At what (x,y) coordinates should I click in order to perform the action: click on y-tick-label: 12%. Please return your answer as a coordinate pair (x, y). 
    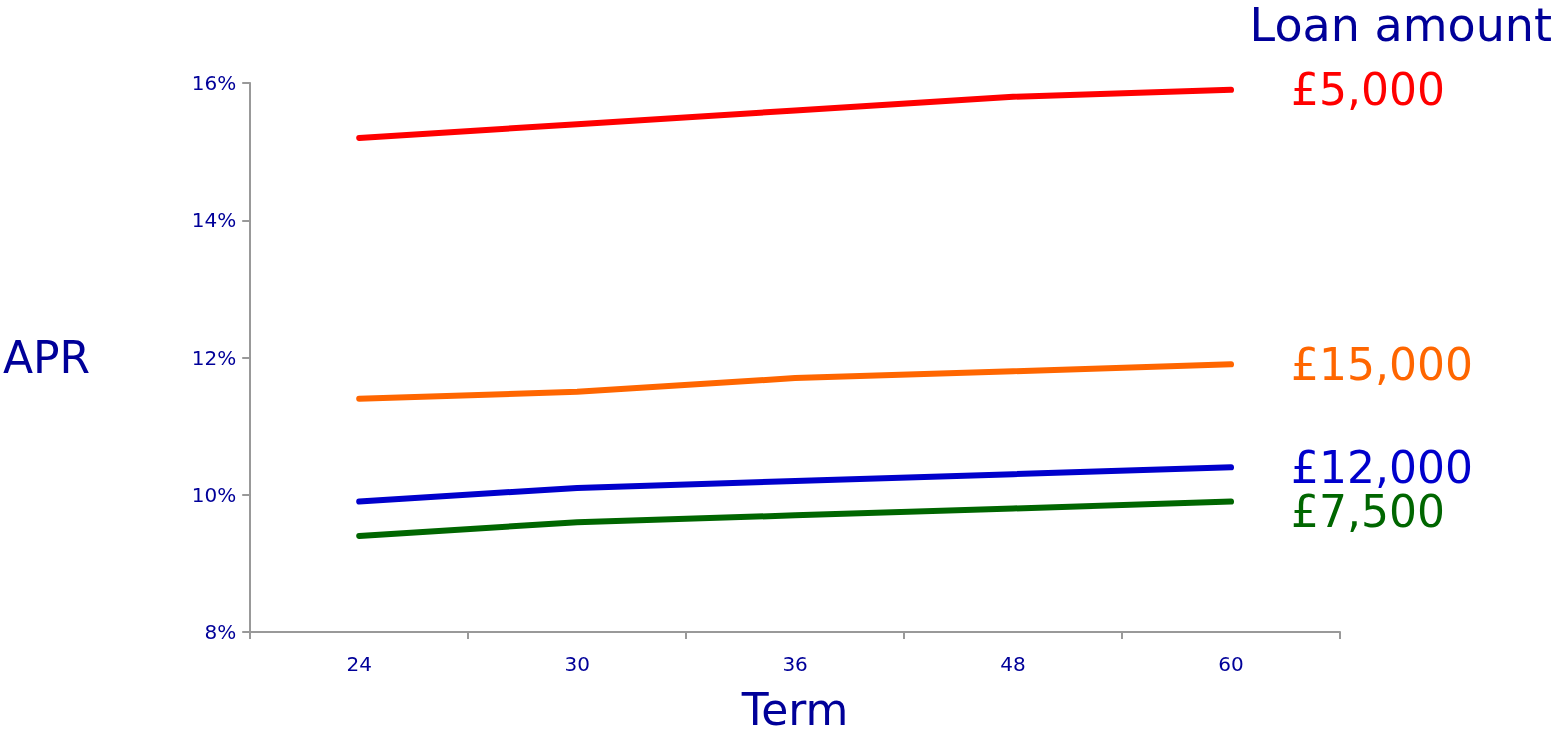
    Looking at the image, I should click on (214, 357).